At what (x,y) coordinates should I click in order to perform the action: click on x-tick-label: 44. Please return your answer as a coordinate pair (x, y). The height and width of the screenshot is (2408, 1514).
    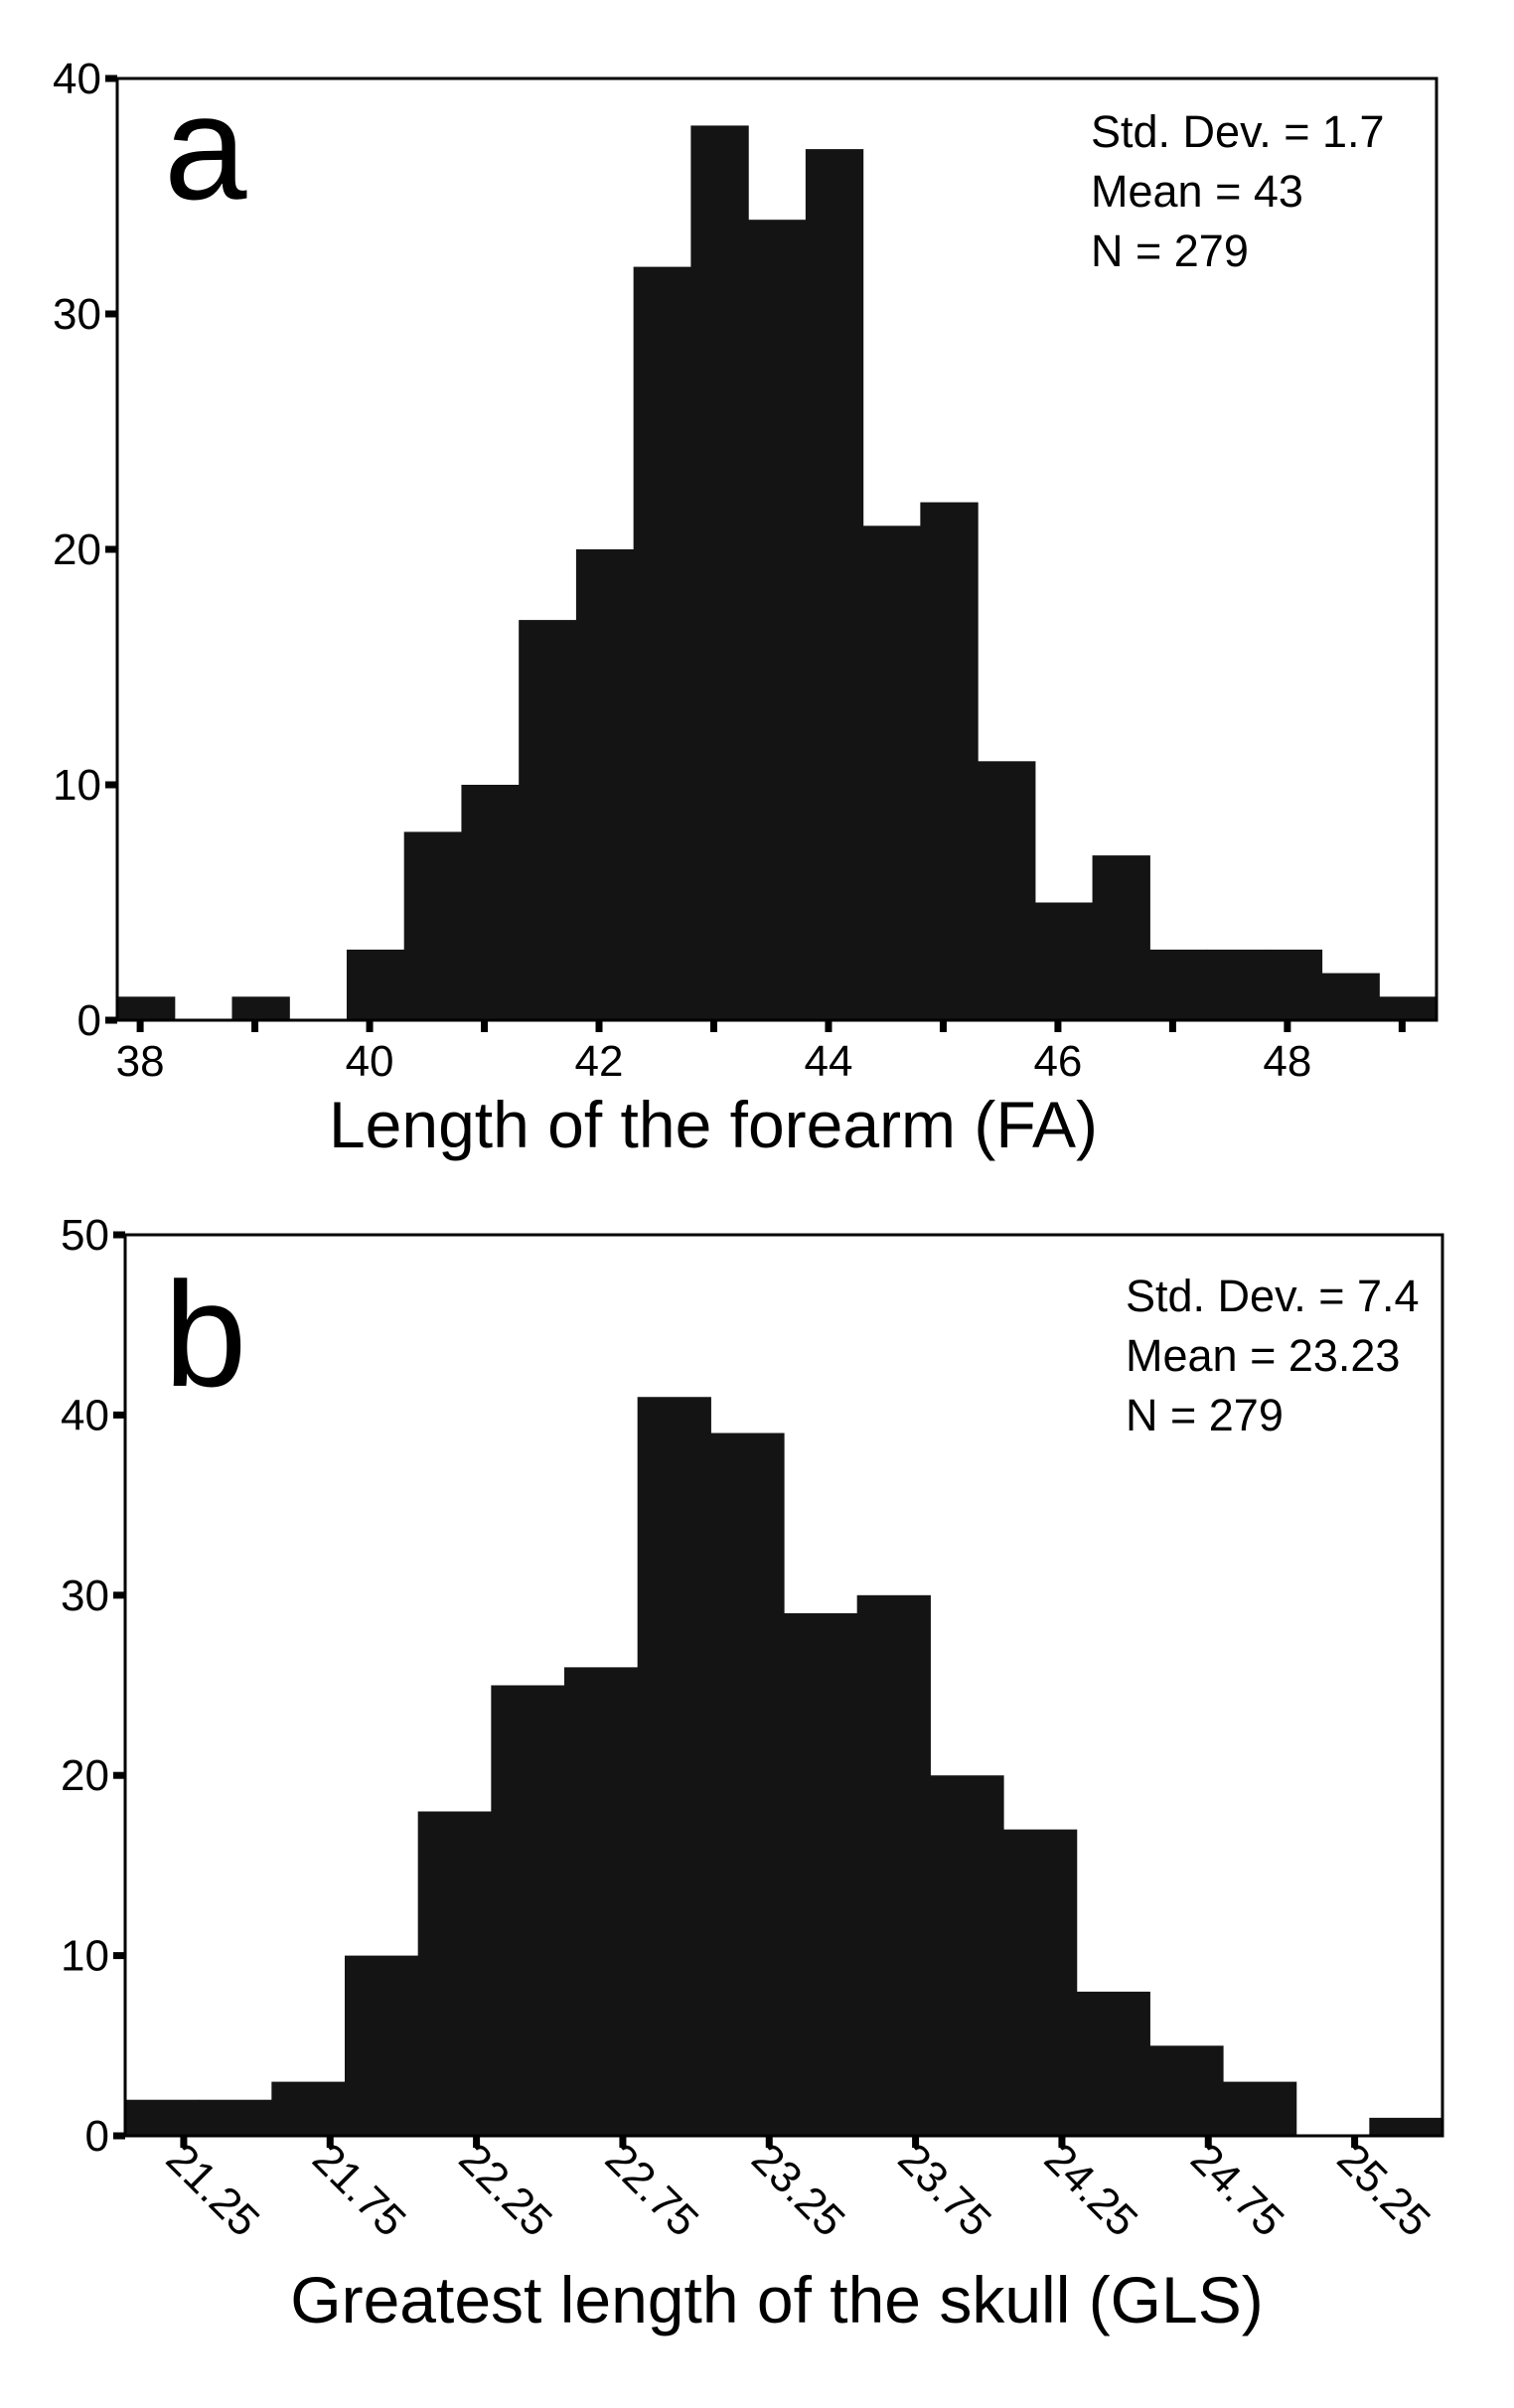
    Looking at the image, I should click on (828, 1061).